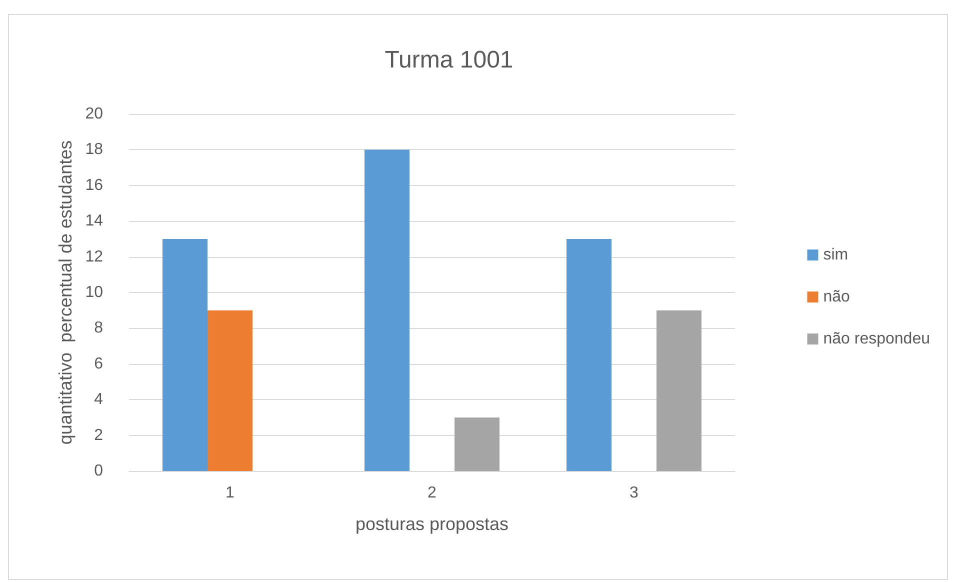 The width and height of the screenshot is (957, 582). Describe the element at coordinates (94, 149) in the screenshot. I see `y-tick-label: 18` at that location.